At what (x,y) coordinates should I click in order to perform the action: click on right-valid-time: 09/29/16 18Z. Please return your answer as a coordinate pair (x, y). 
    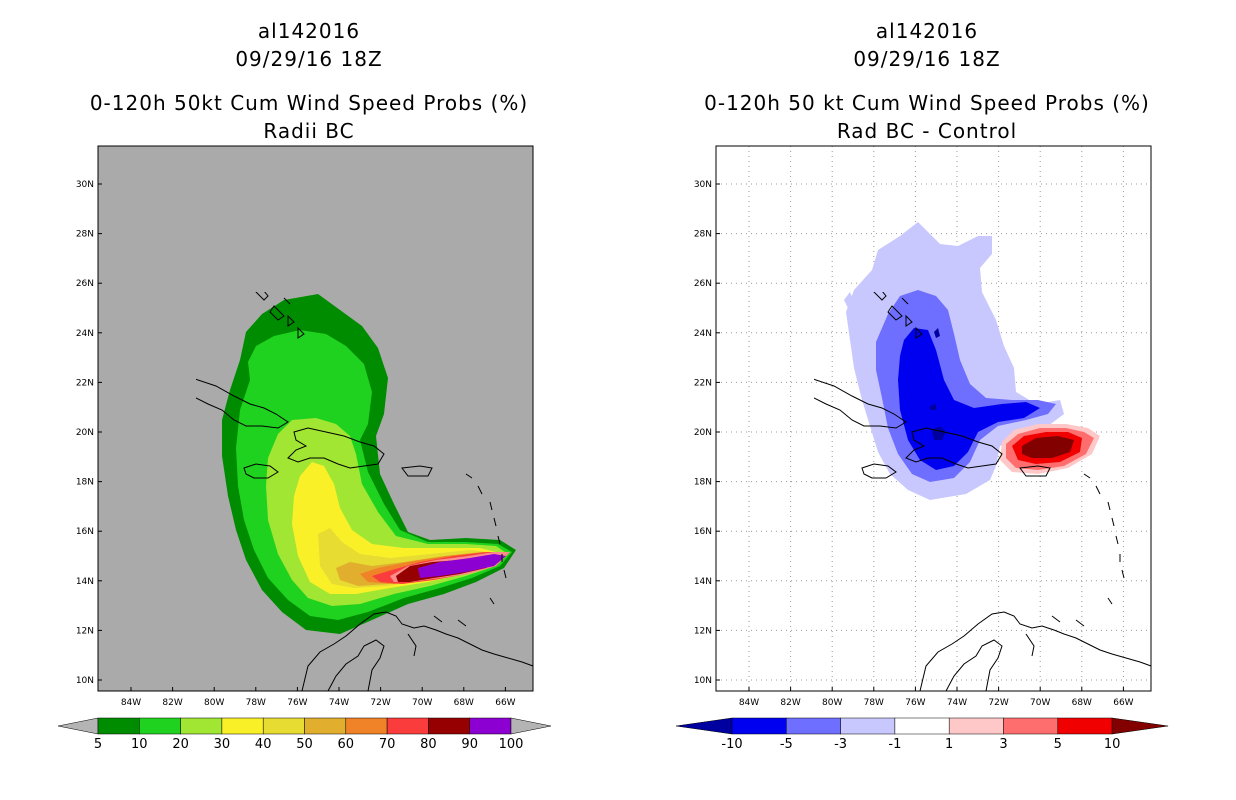
    Looking at the image, I should click on (927, 59).